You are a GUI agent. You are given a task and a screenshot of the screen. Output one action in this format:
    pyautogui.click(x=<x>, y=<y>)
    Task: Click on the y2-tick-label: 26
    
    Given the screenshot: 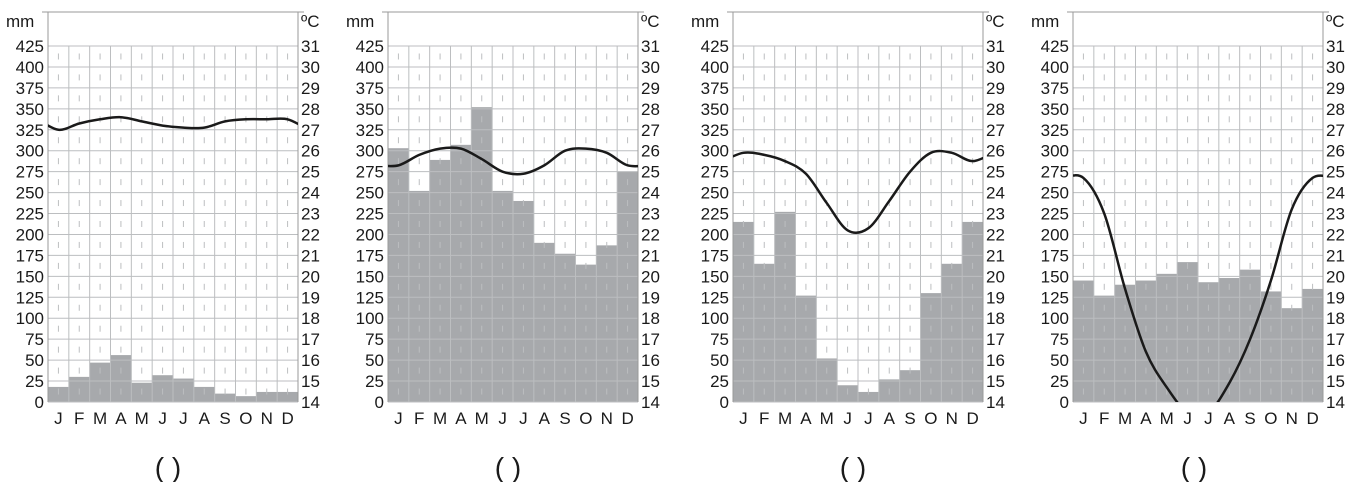 What is the action you would take?
    pyautogui.click(x=1335, y=151)
    